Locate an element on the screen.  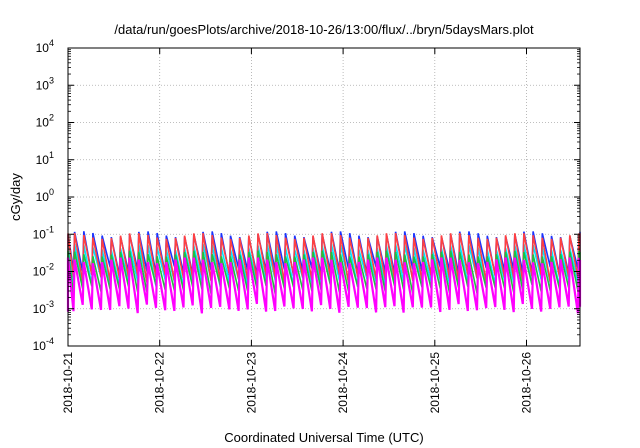
y-tick-label: 10⁴ is located at coordinates (45, 46).